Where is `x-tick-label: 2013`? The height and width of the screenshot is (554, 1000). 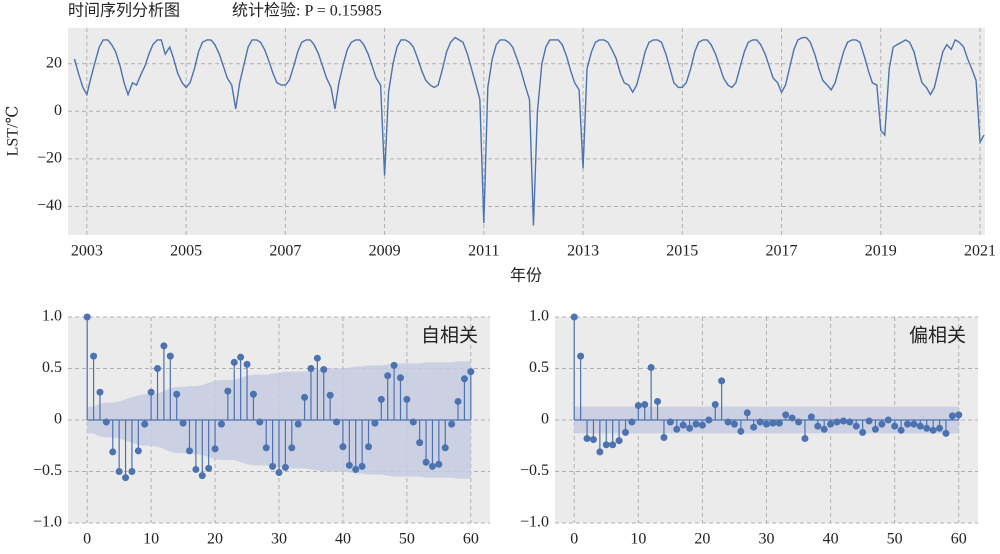 x-tick-label: 2013 is located at coordinates (583, 251).